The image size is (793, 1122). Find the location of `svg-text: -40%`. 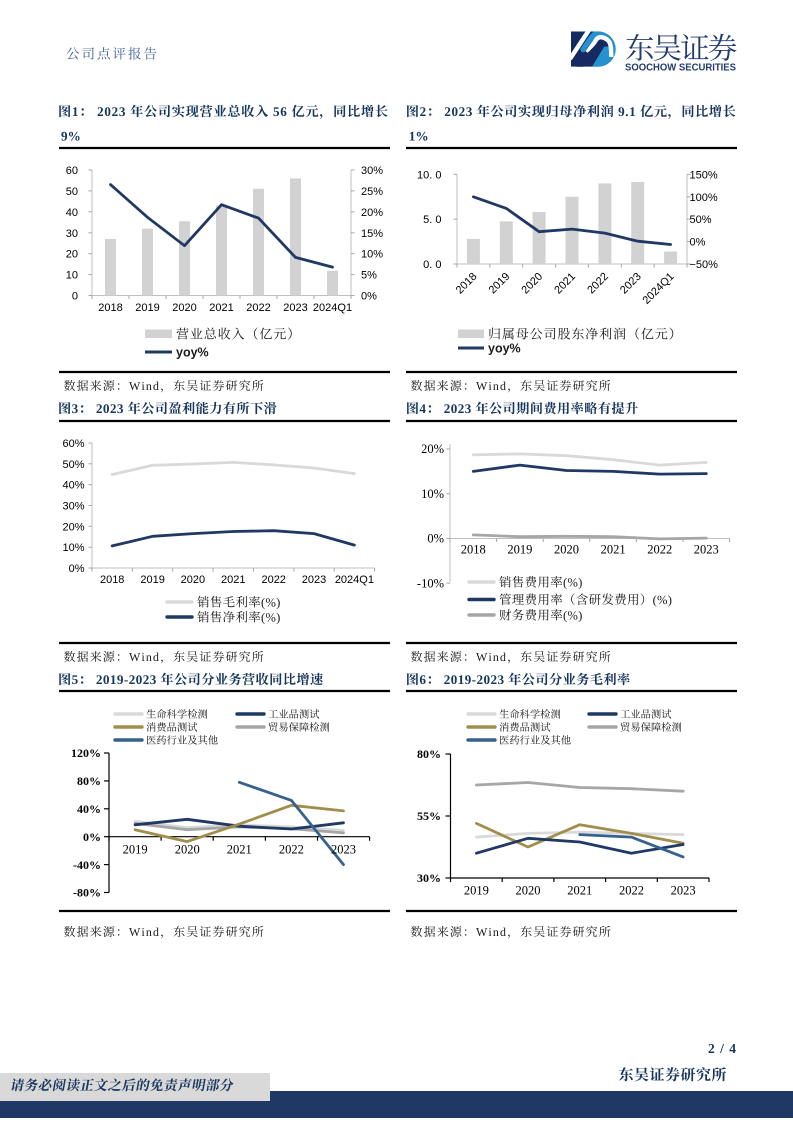

svg-text: -40% is located at coordinates (87, 865).